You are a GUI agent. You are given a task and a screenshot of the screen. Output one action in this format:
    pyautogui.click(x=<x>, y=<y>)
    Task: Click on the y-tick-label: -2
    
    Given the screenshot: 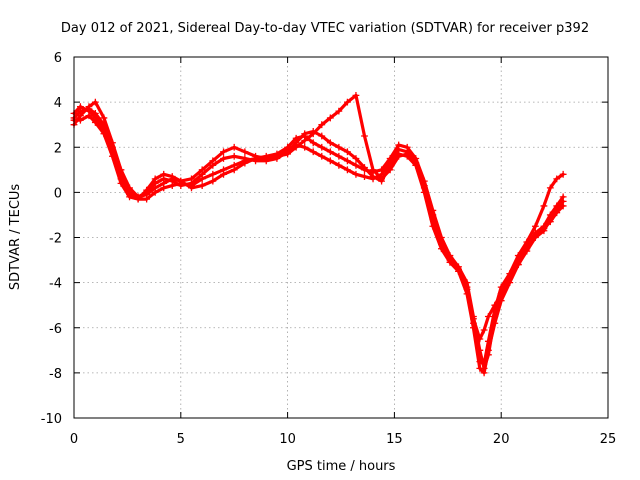 What is the action you would take?
    pyautogui.click(x=55, y=239)
    